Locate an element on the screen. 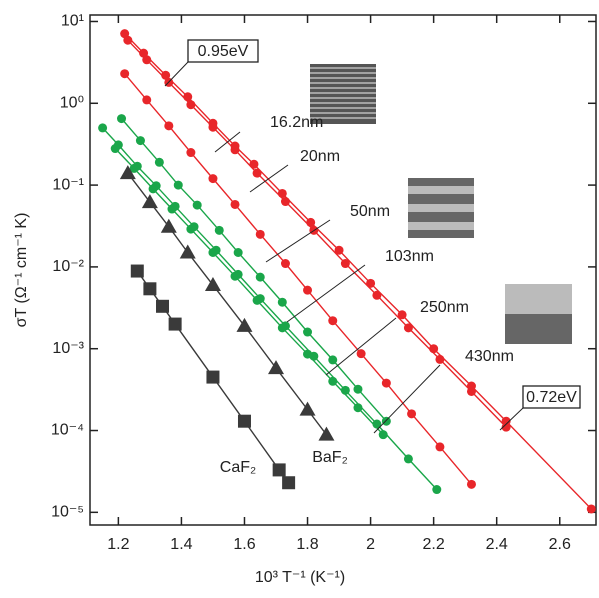  y-tick-label: 10⁰ is located at coordinates (72, 103).